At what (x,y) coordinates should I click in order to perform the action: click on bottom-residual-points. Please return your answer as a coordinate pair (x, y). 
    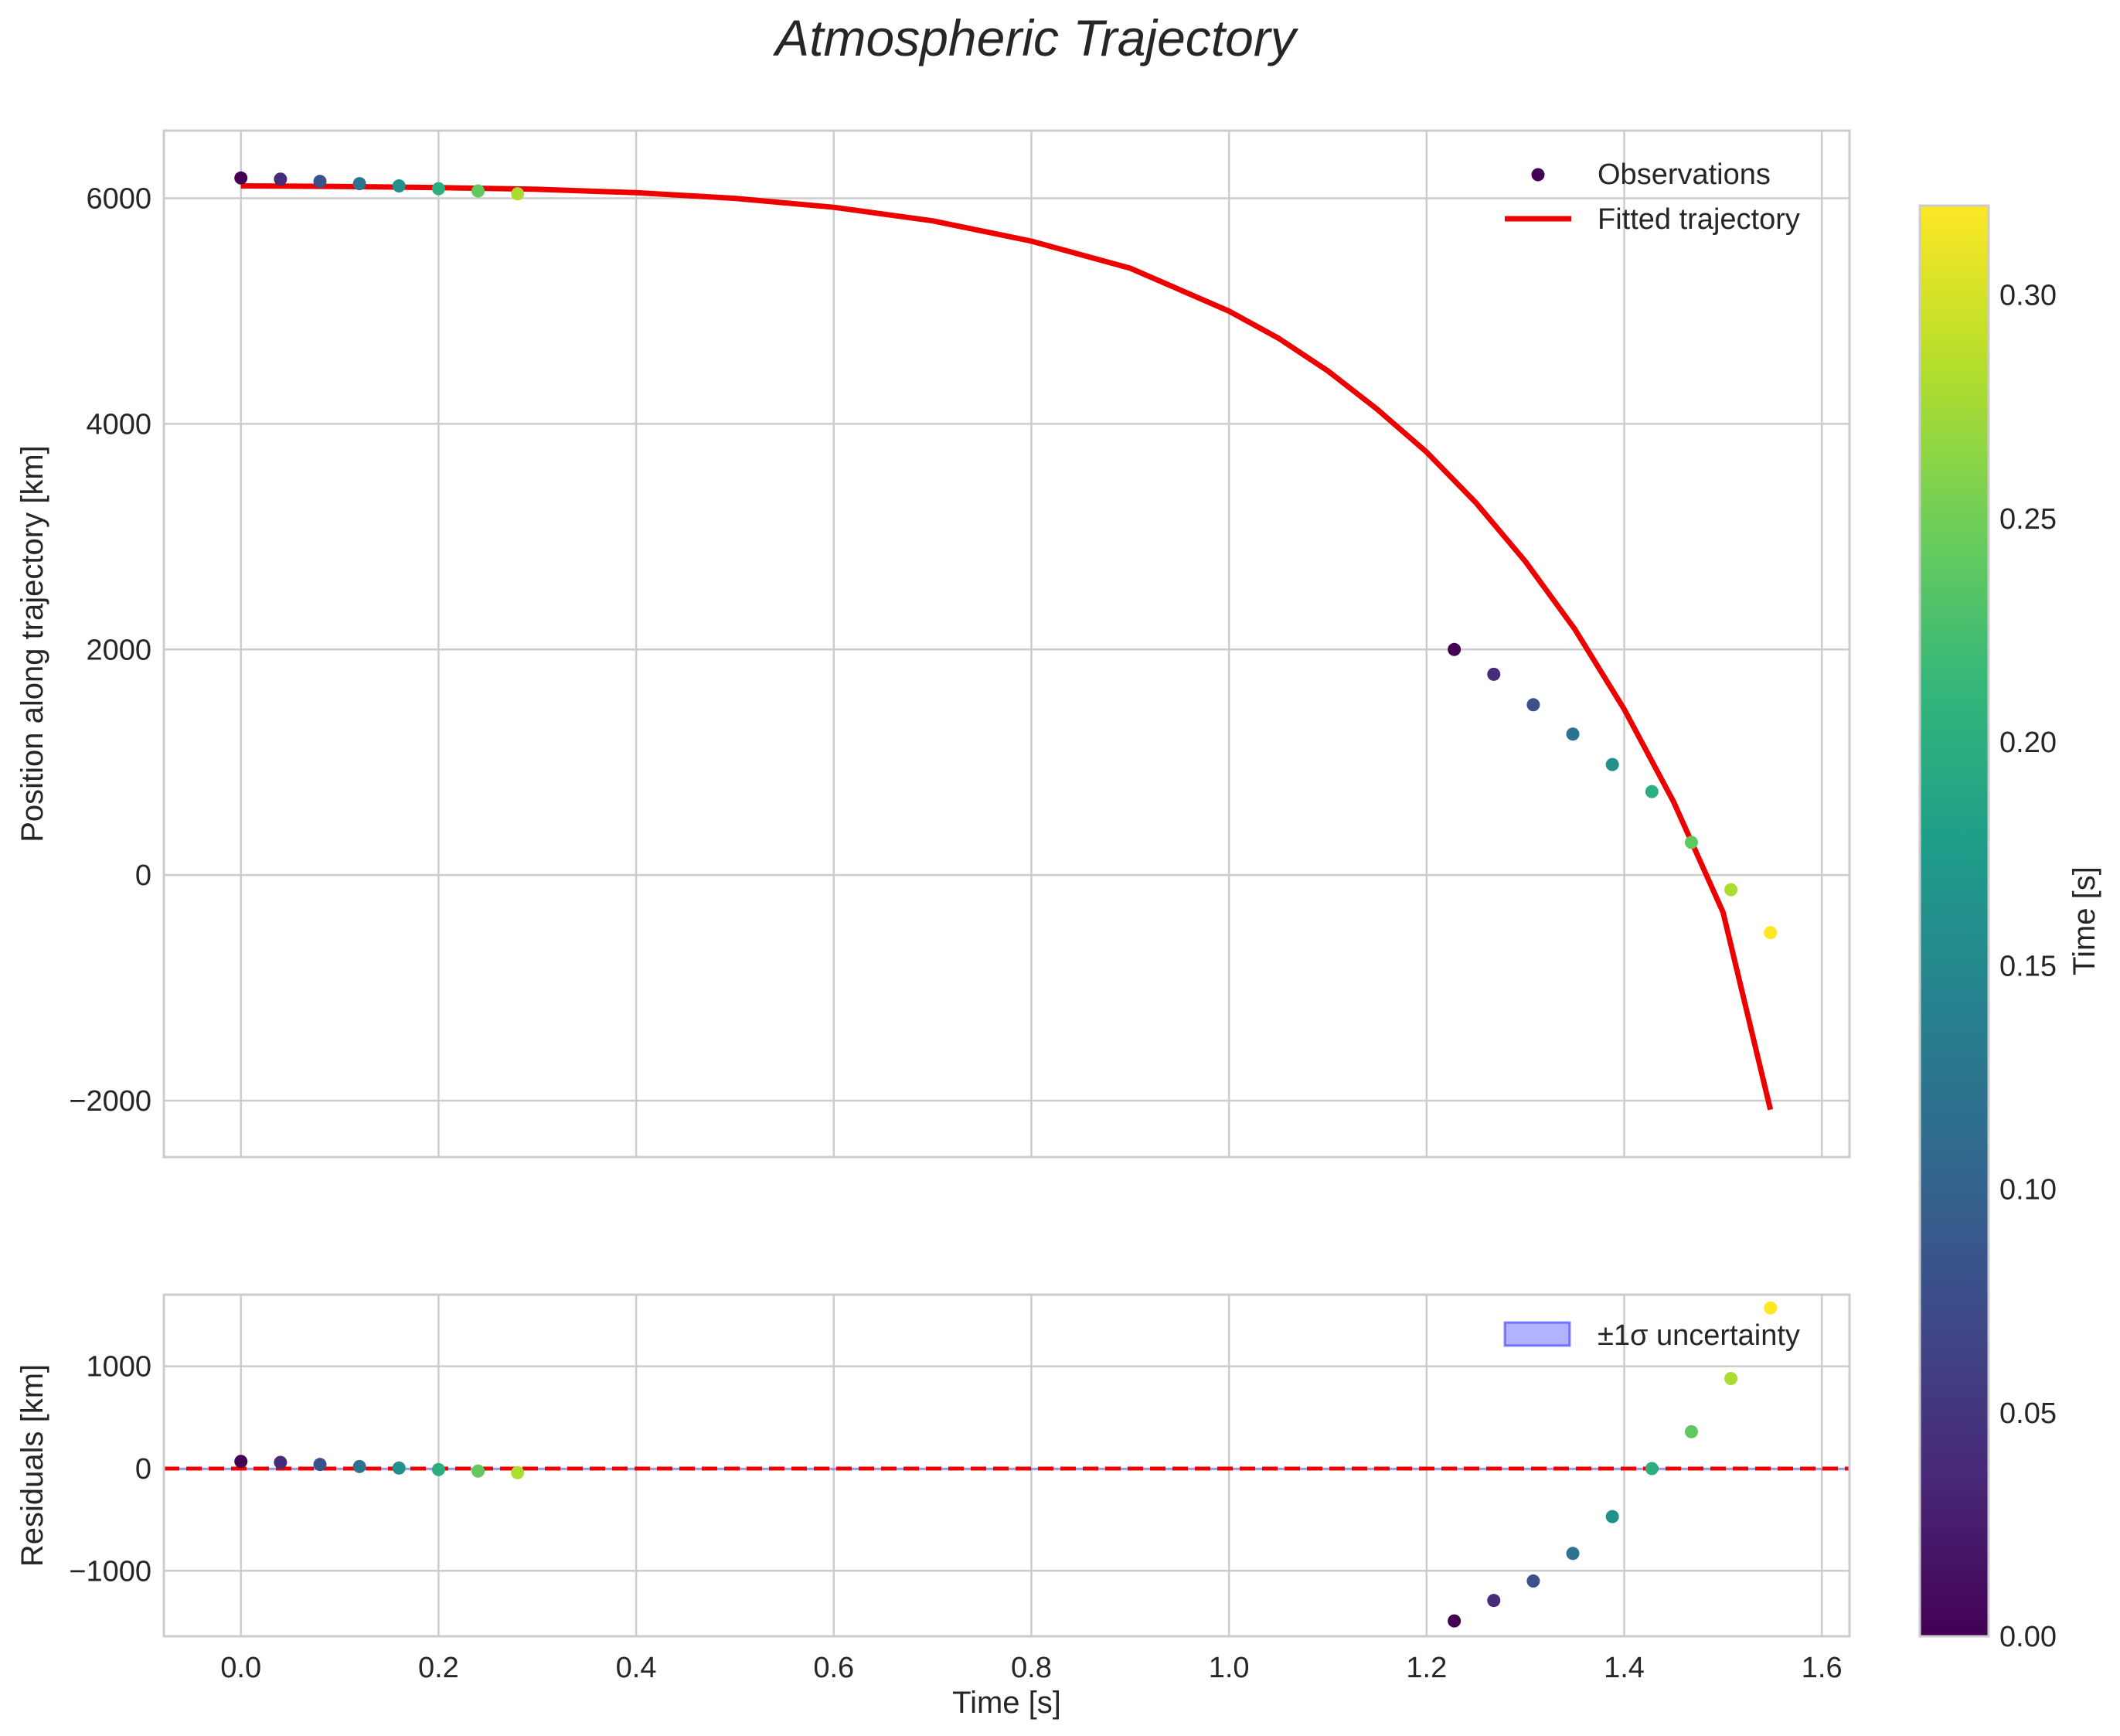
    Looking at the image, I should click on (1006, 1465).